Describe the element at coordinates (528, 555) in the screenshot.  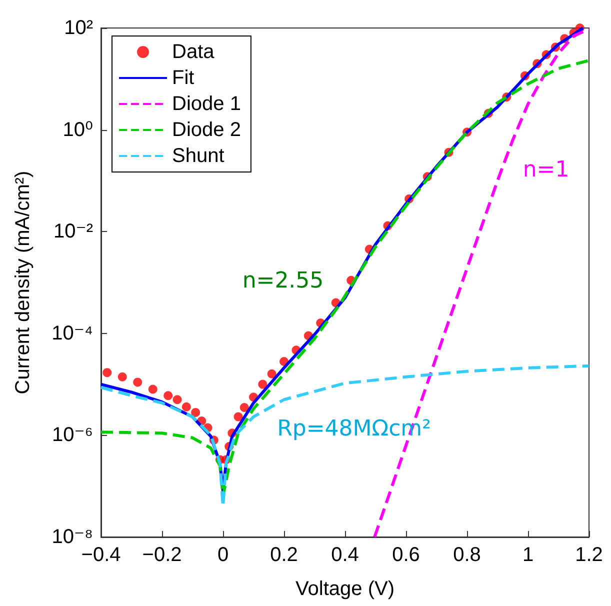
I see `x-tick-label: 1` at that location.